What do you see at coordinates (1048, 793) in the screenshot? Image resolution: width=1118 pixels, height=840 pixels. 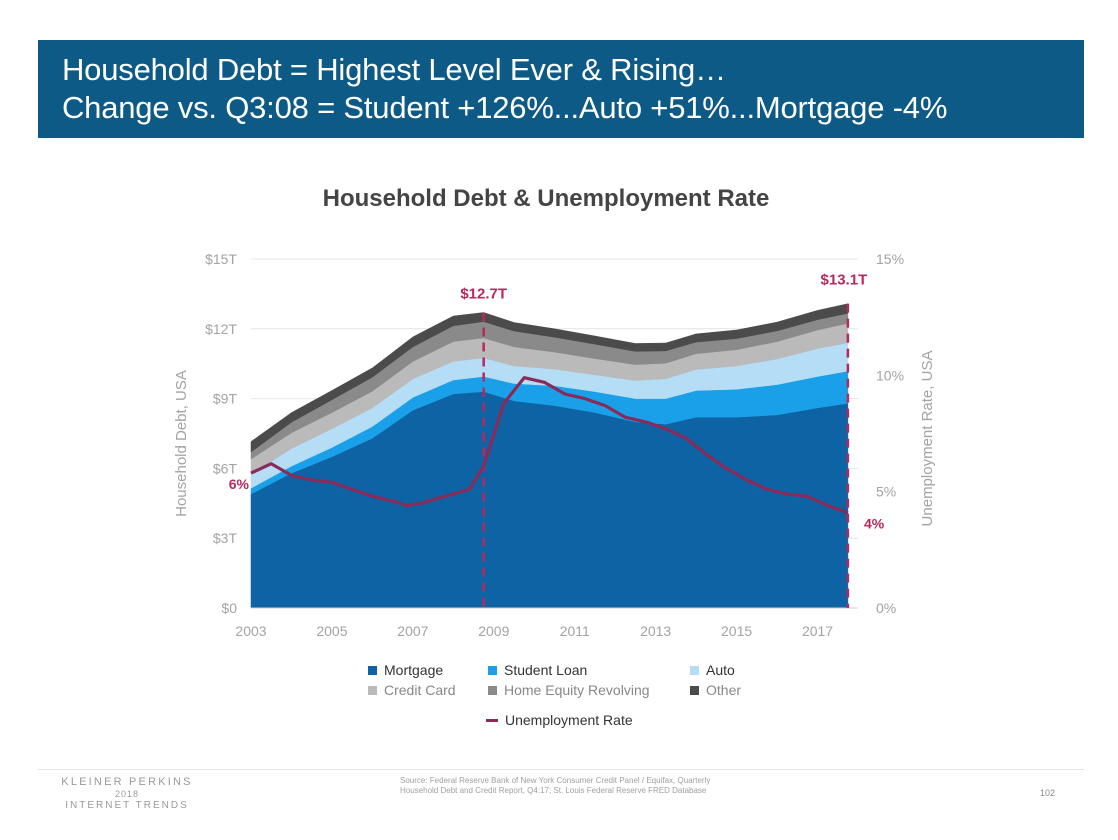 I see `page-number: 102` at bounding box center [1048, 793].